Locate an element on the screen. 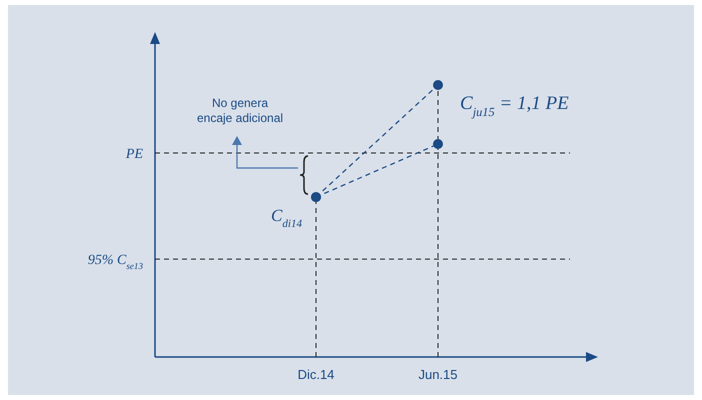 The width and height of the screenshot is (702, 400). ref-line-label: PE is located at coordinates (134, 154).